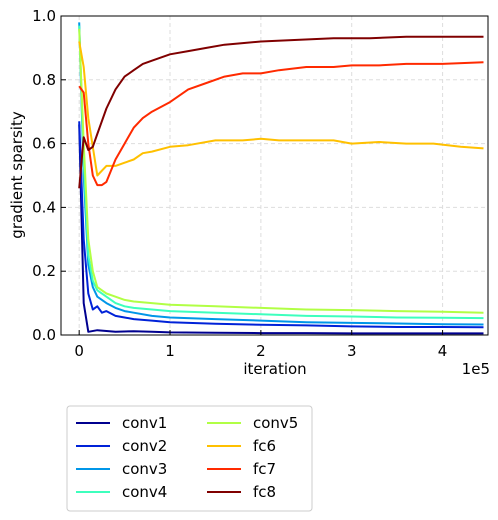  What do you see at coordinates (144, 423) in the screenshot?
I see `legend-label-conv1: conv1` at bounding box center [144, 423].